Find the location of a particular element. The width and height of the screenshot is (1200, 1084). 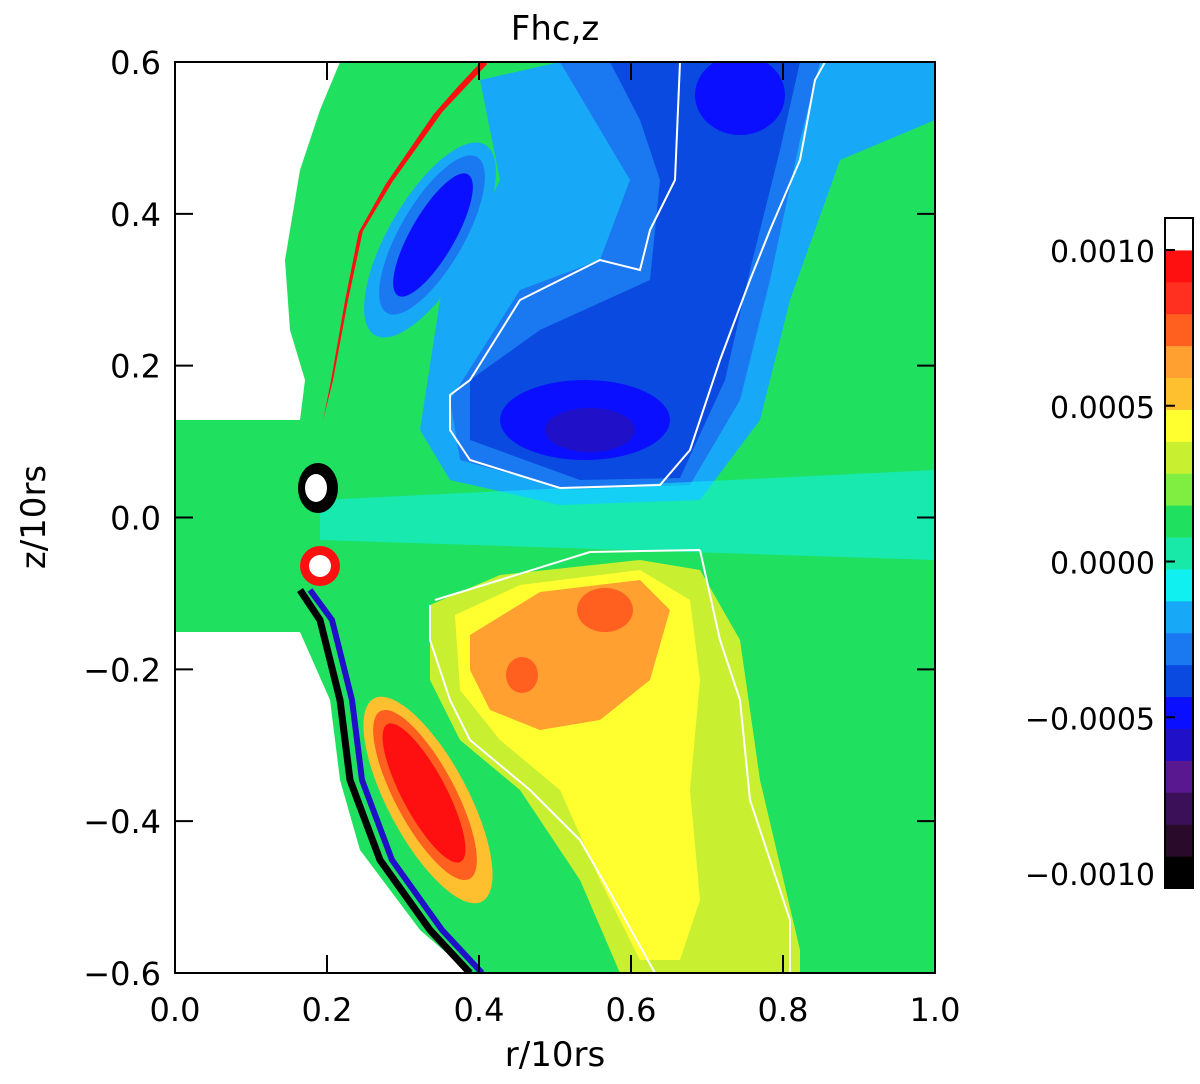

y-tick-label: 0.2 is located at coordinates (135, 367).